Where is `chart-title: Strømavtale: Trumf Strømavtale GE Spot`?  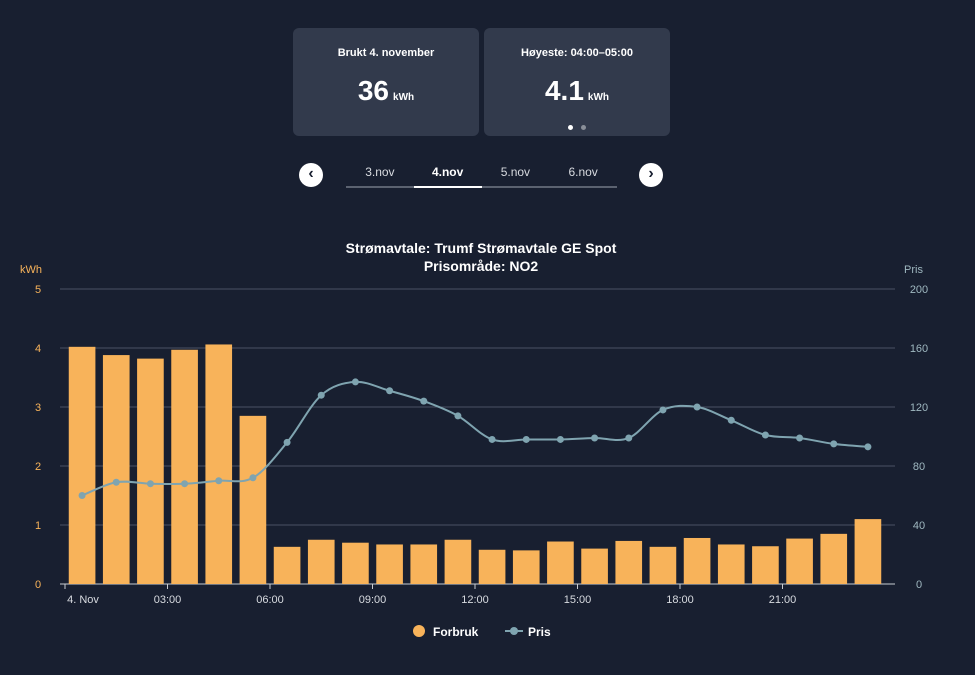 chart-title: Strømavtale: Trumf Strømavtale GE Spot is located at coordinates (481, 248).